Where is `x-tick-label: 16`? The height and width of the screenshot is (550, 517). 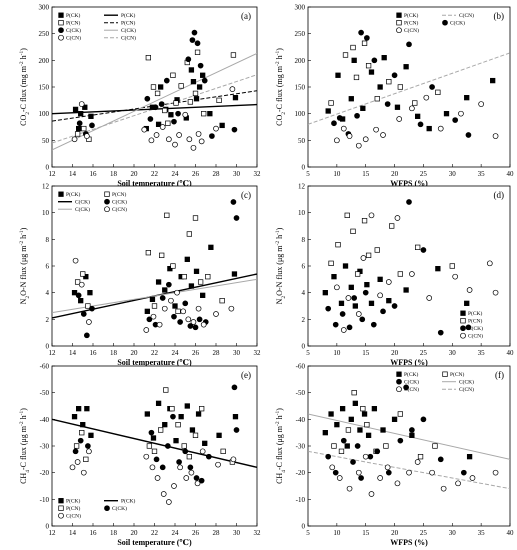 x-tick-label: 16 is located at coordinates (94, 174).